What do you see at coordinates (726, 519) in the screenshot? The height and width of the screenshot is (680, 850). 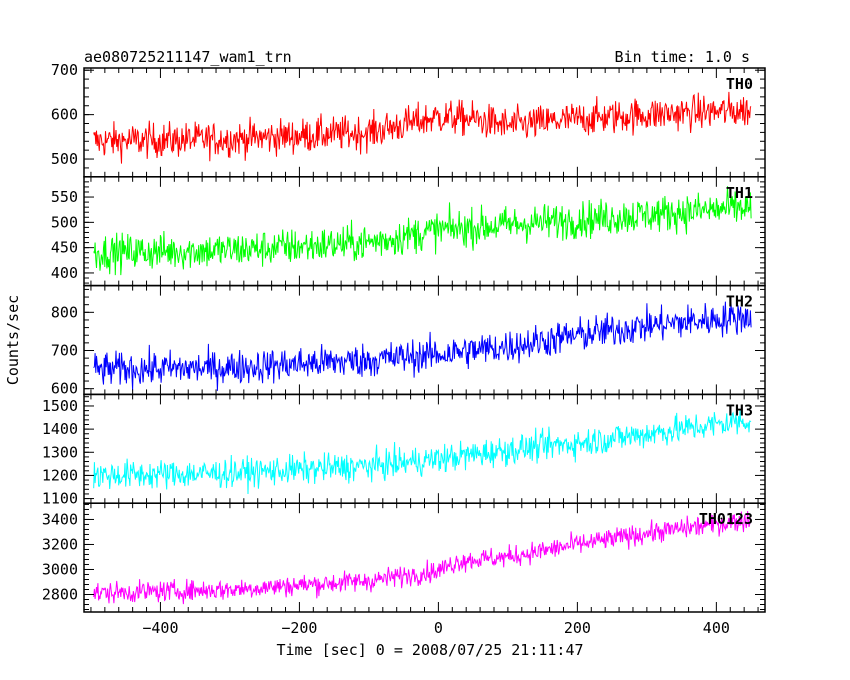 I see `panel-label-th0123: TH0123` at bounding box center [726, 519].